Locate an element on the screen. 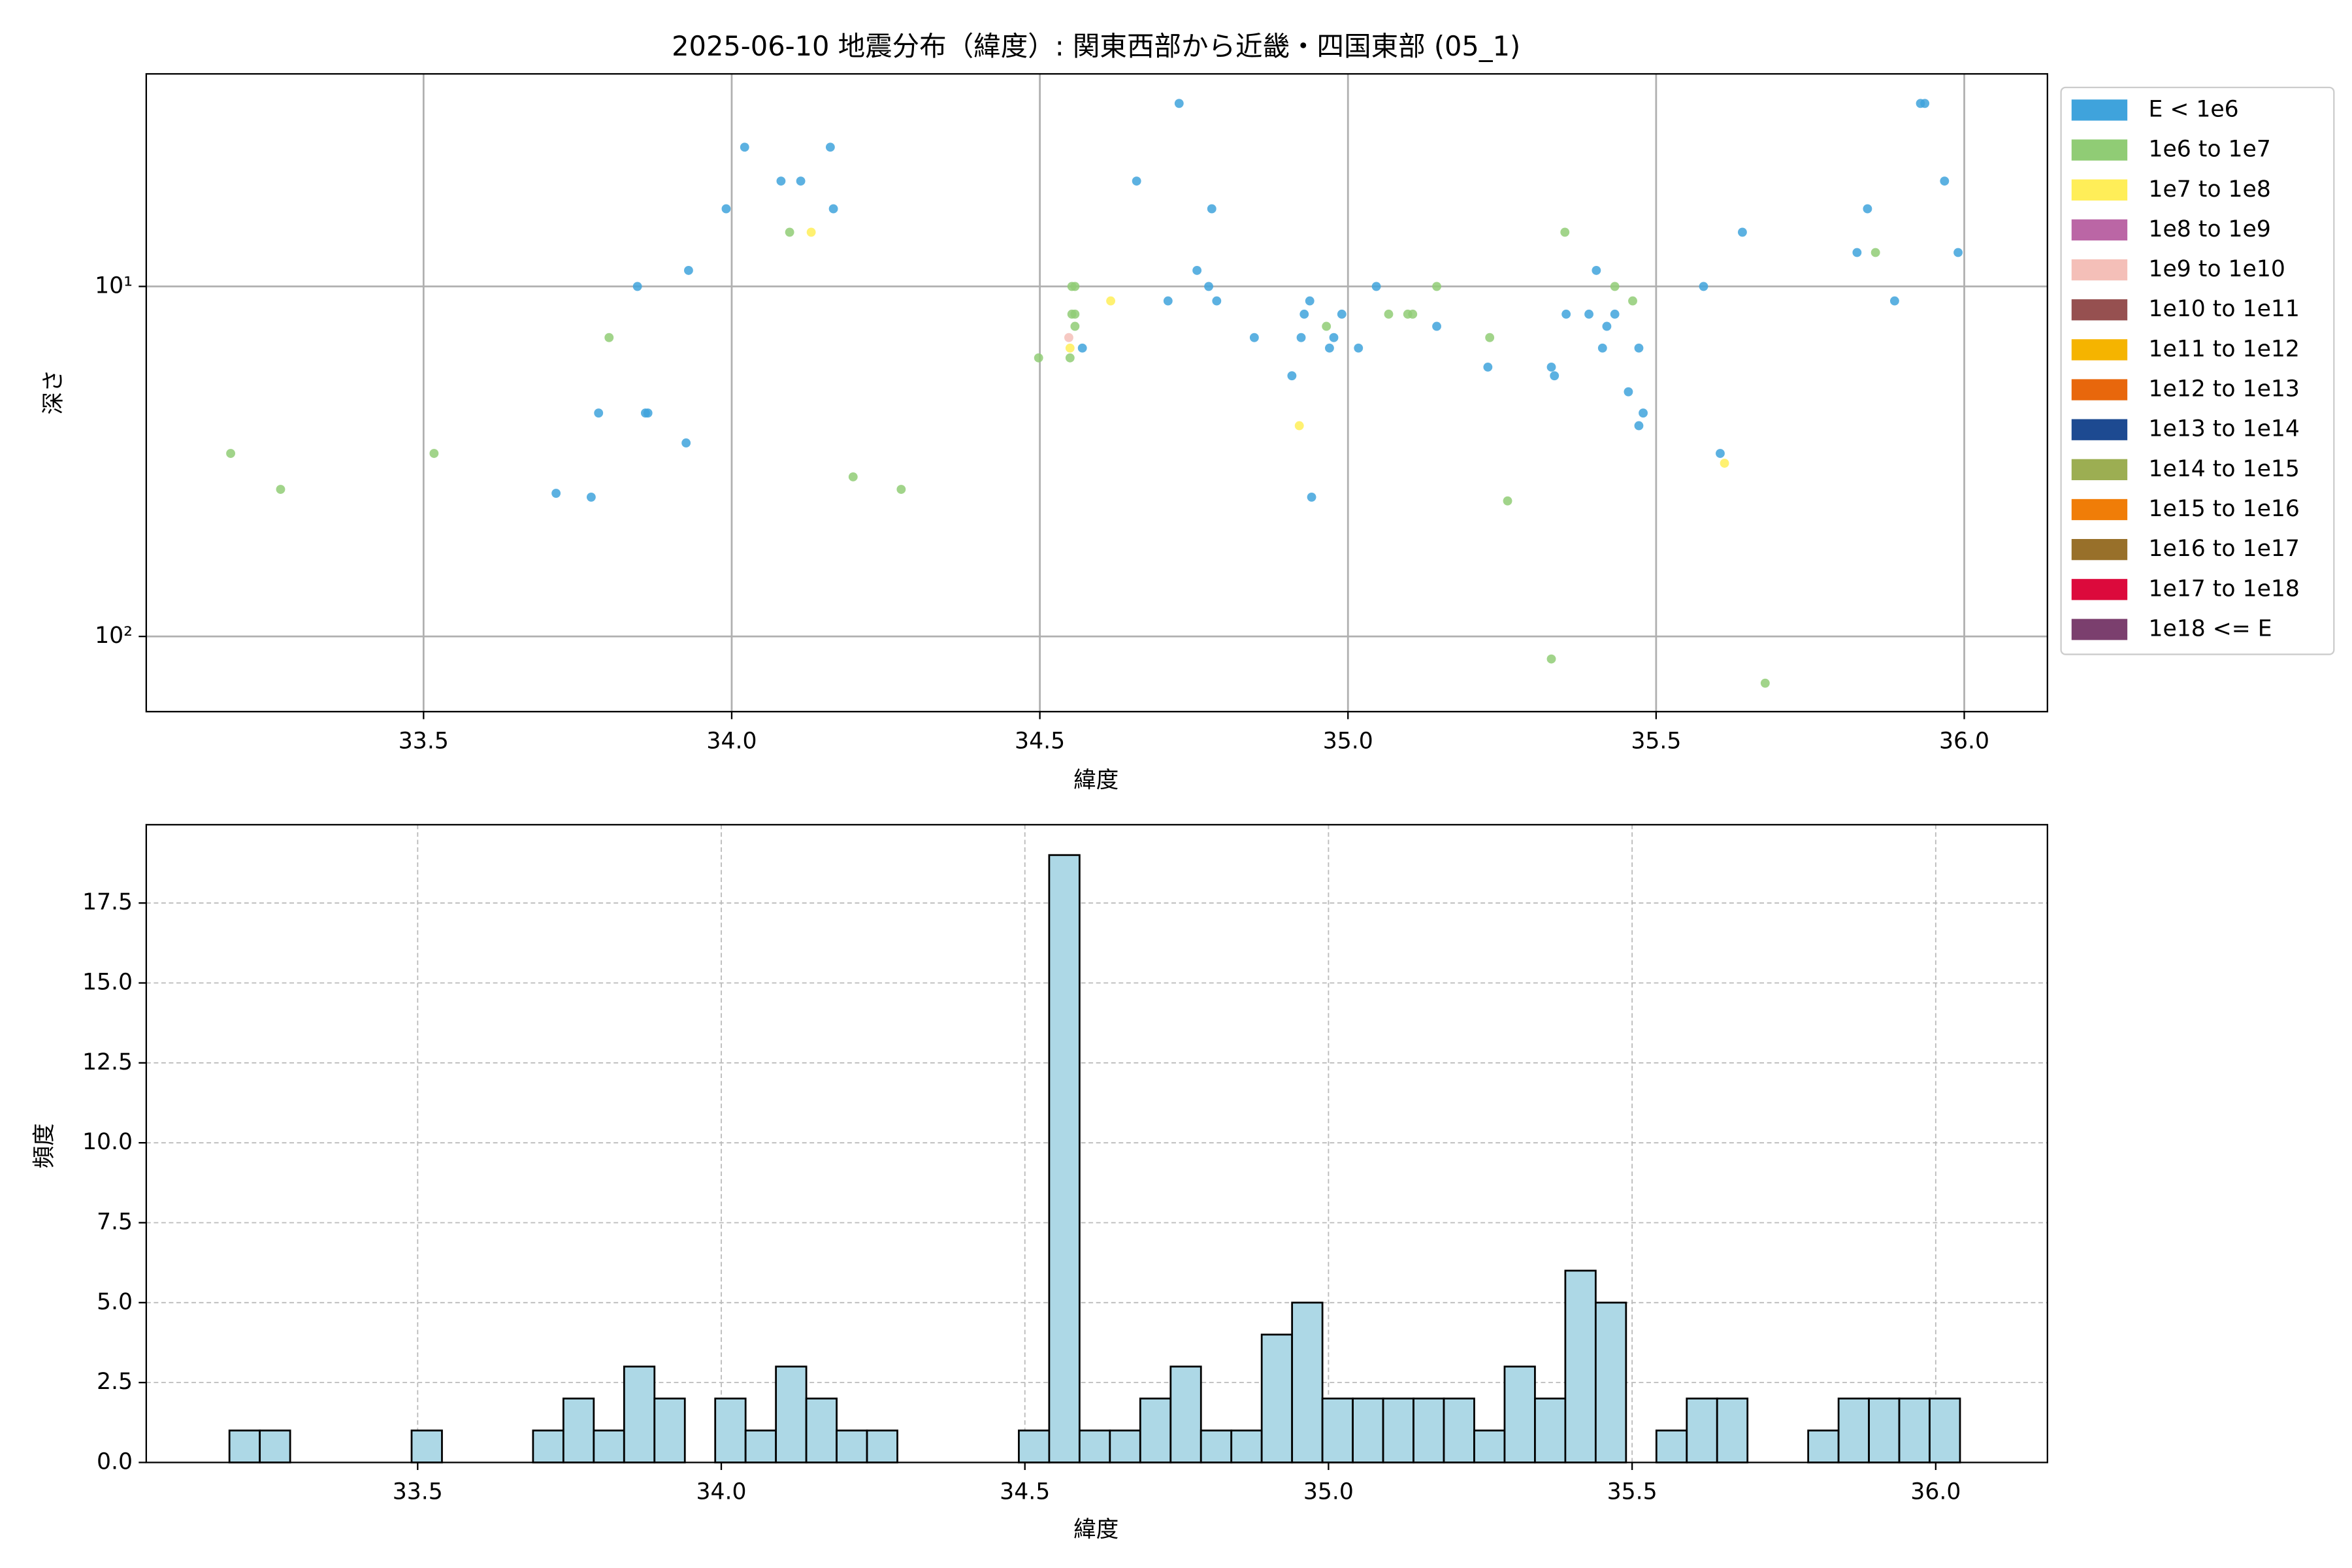 This screenshot has width=2352, height=1568. x-tick-label: 35.5 is located at coordinates (1656, 741).